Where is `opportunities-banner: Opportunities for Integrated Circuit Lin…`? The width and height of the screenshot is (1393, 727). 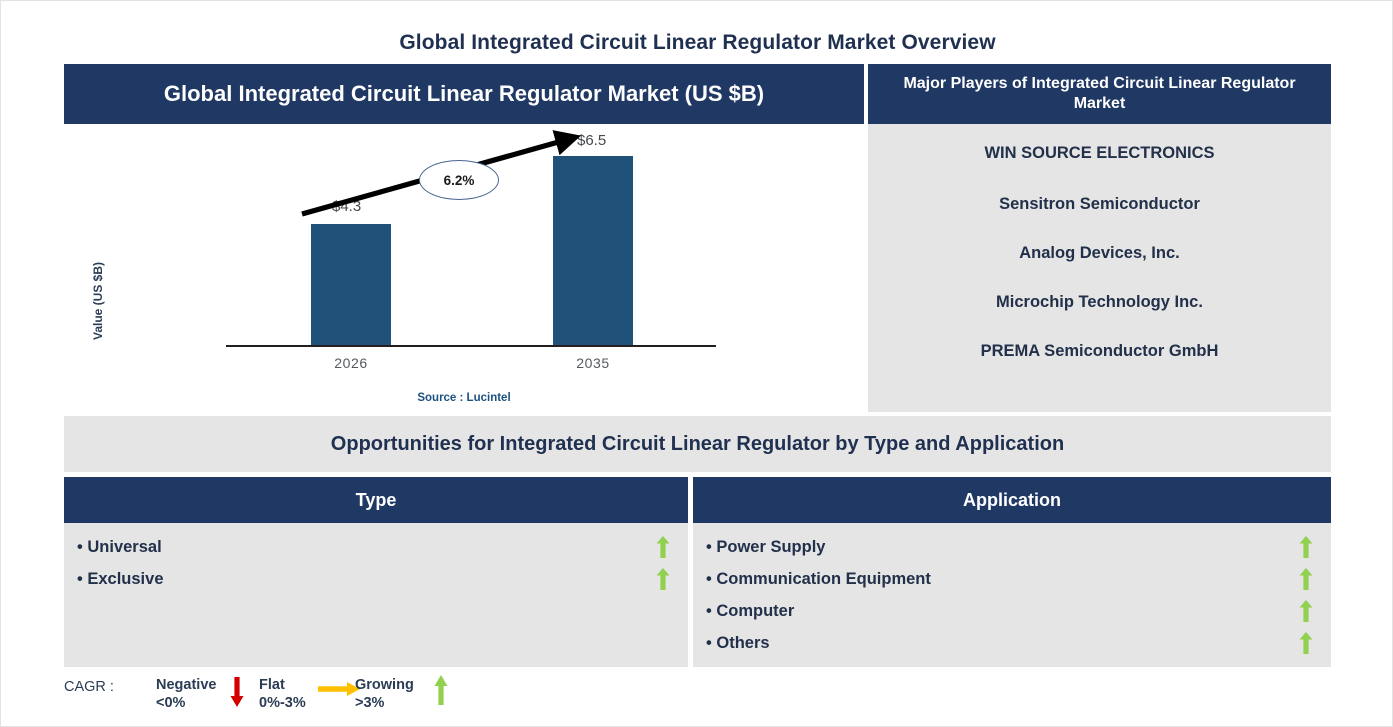
opportunities-banner: Opportunities for Integrated Circuit Lin… is located at coordinates (697, 444).